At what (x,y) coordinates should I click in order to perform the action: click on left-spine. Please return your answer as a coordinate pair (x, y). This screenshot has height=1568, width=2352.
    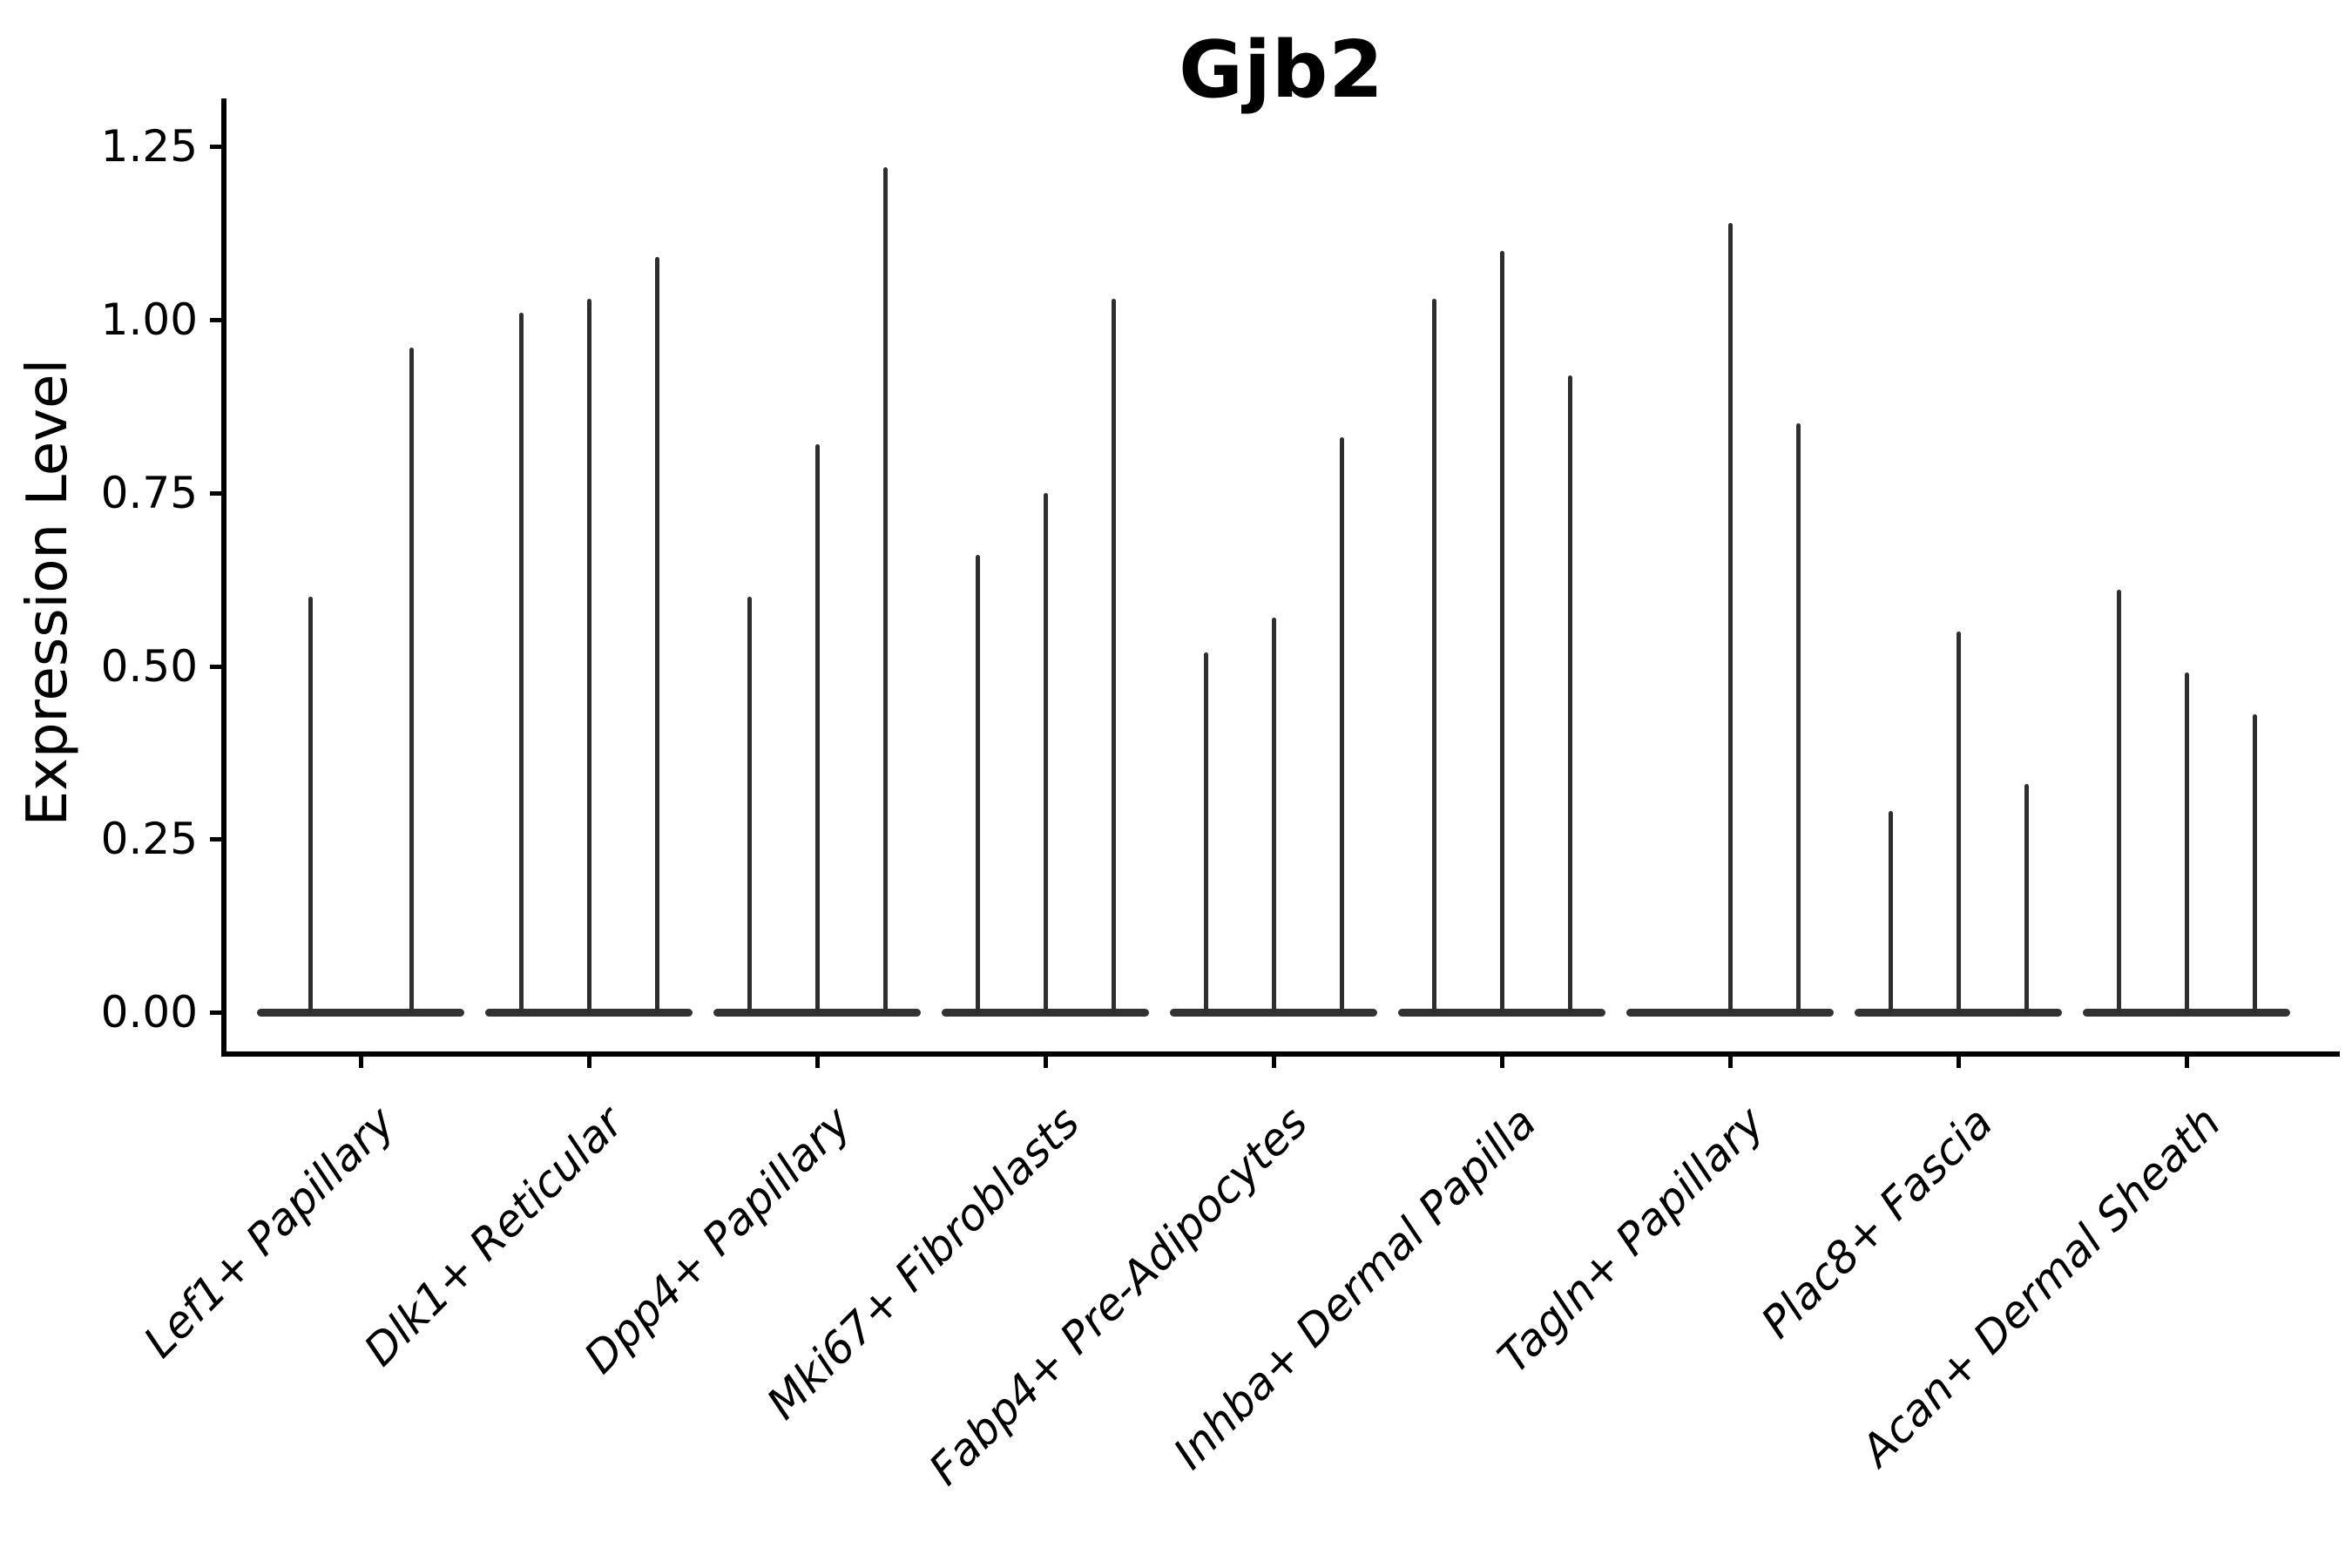
    Looking at the image, I should click on (223, 577).